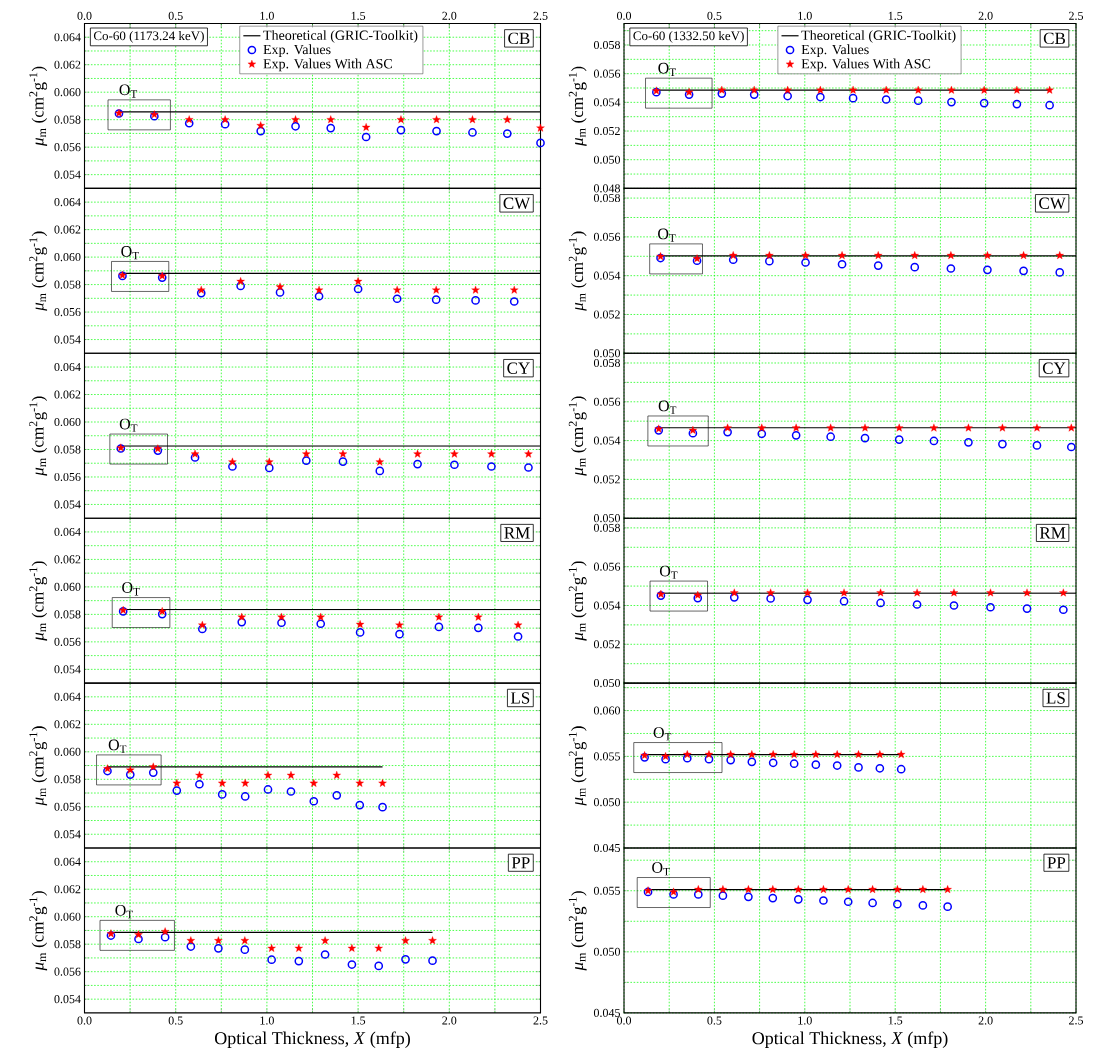  I want to click on text: Co-60 (1332.50 keV), so click(688, 37).